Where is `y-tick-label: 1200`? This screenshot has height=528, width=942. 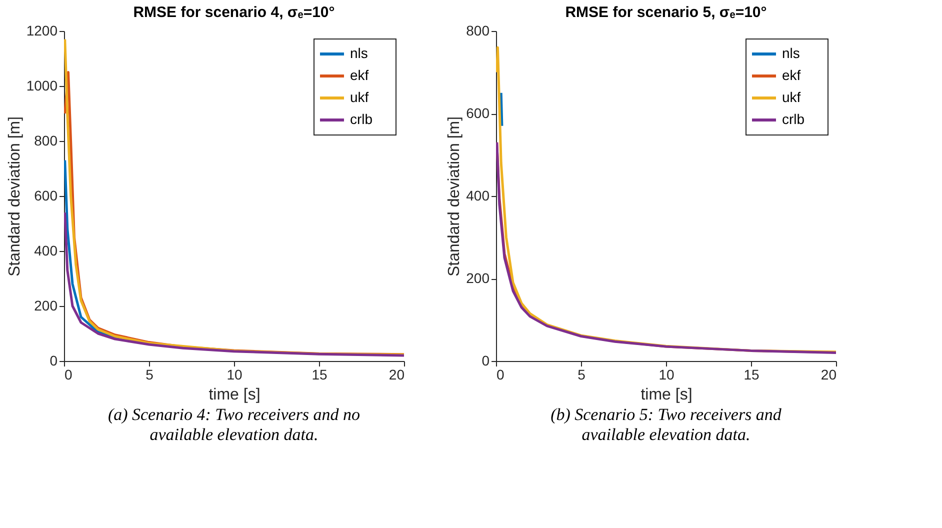
y-tick-label: 1200 is located at coordinates (42, 30).